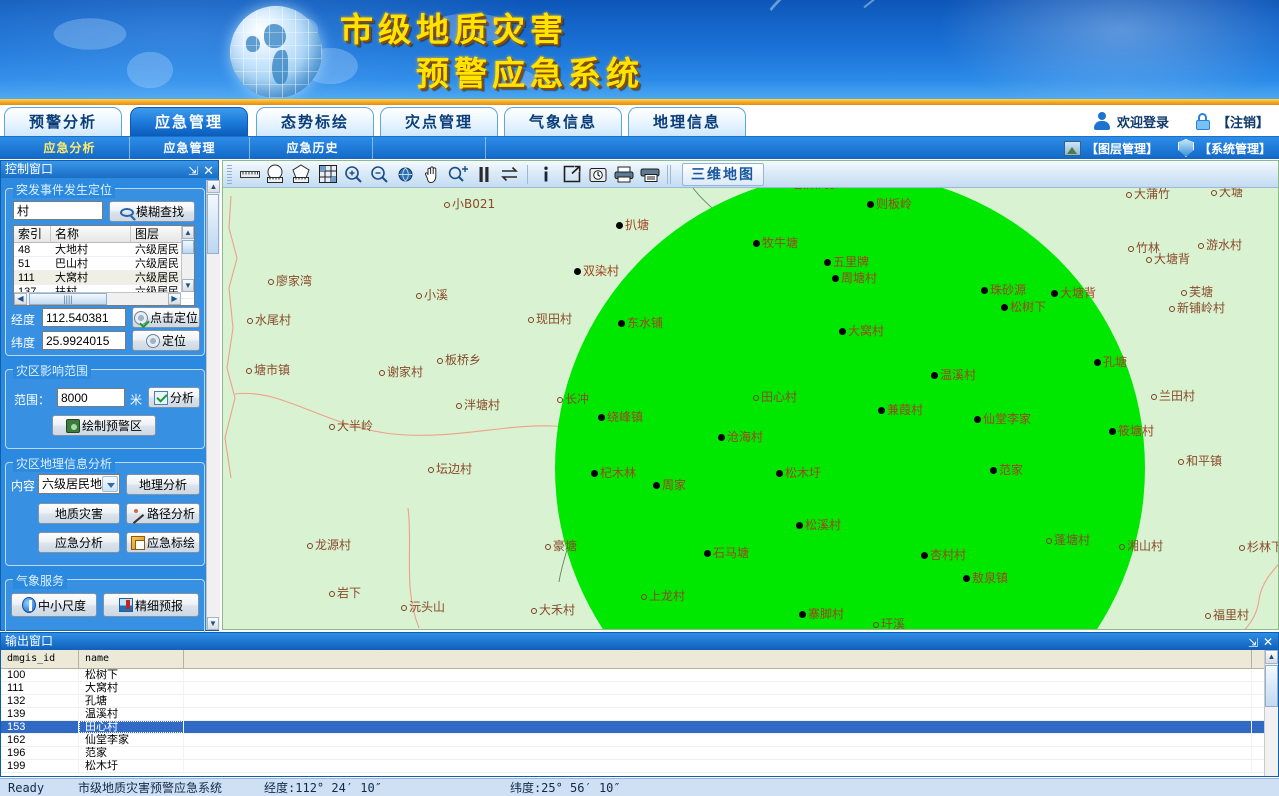  Describe the element at coordinates (79, 542) in the screenshot. I see `emergency-analysis-button: 应急分析` at that location.